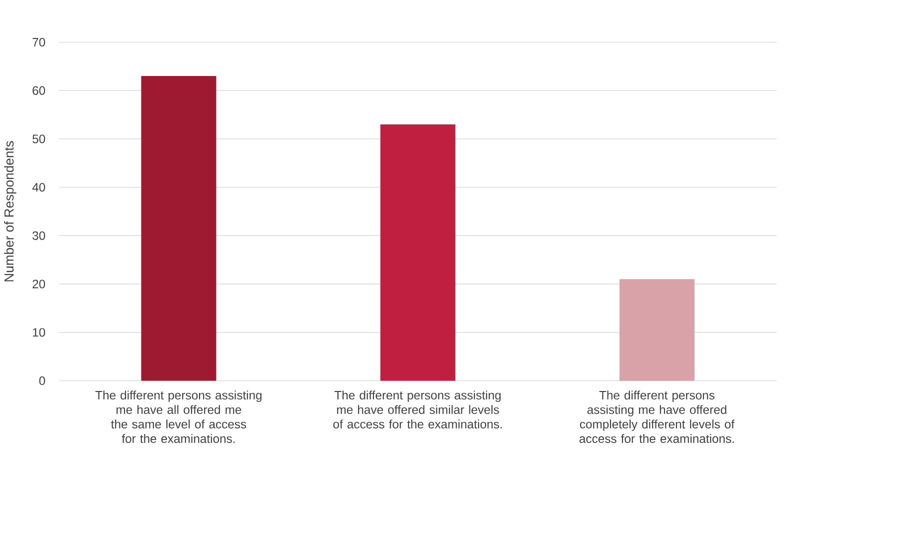  I want to click on y-tick-label: 60, so click(39, 90).